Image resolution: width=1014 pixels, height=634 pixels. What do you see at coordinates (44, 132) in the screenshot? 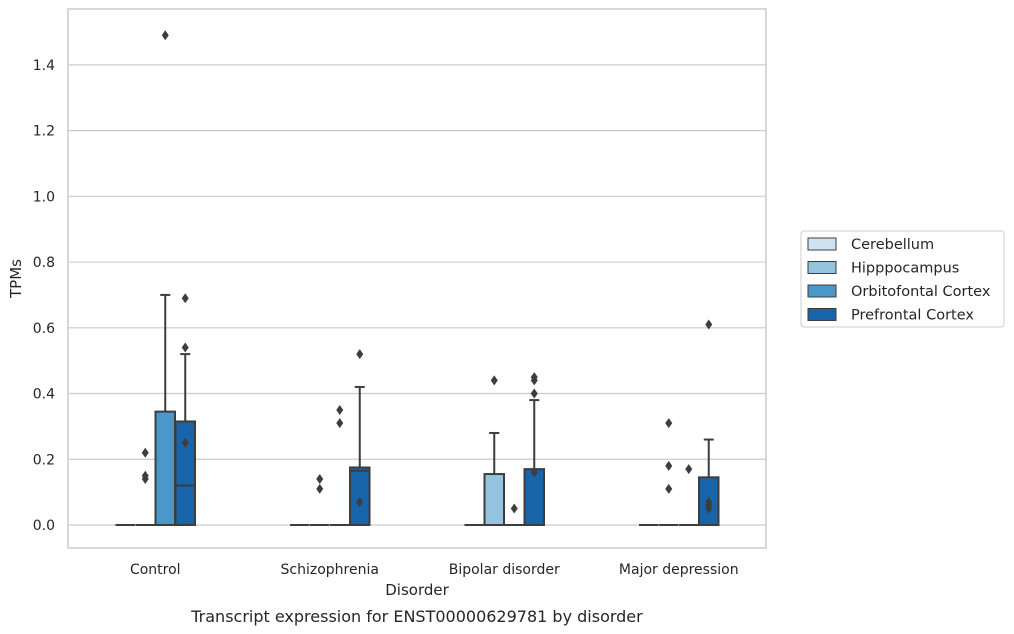
I see `y-tick-label: 1.2` at bounding box center [44, 132].